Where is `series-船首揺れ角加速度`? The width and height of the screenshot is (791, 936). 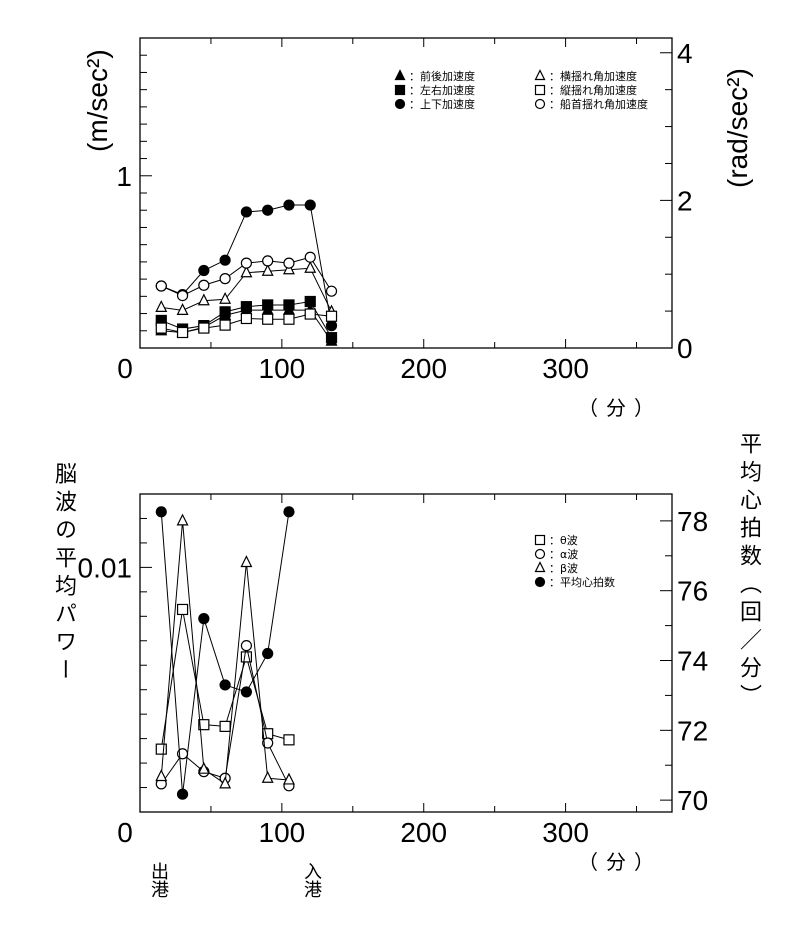
series-船首揺れ角加速度 is located at coordinates (246, 276).